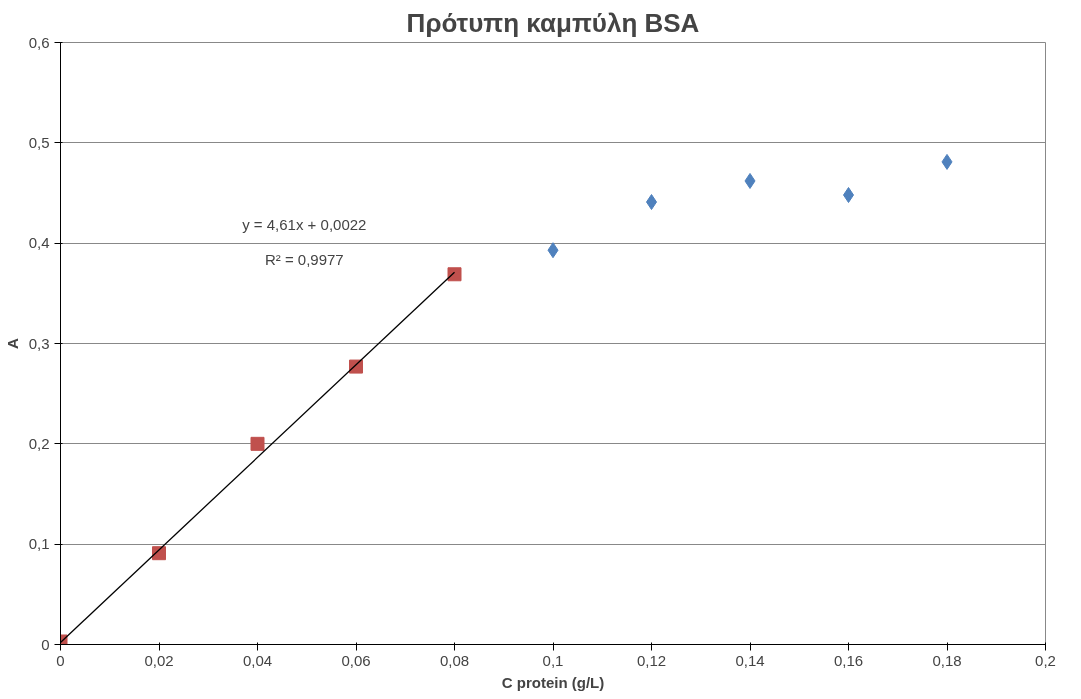 This screenshot has width=1081, height=699. Describe the element at coordinates (257, 660) in the screenshot. I see `x-tick-label: 0,04` at that location.